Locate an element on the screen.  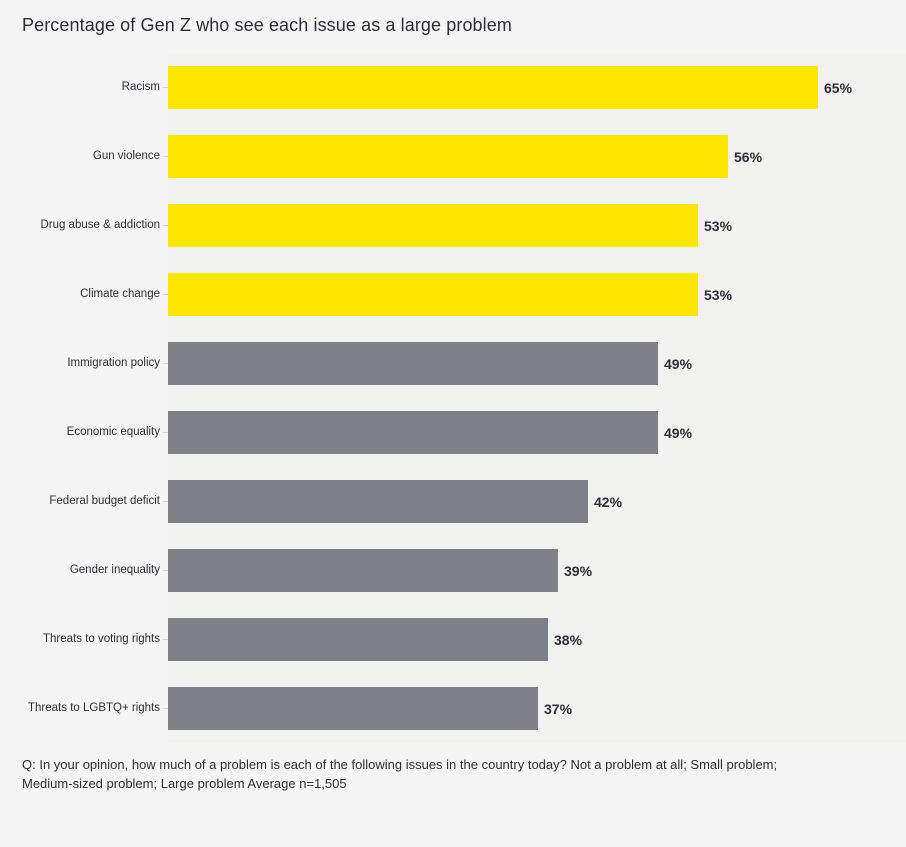
category-label: Immigration policy is located at coordinates (113, 363).